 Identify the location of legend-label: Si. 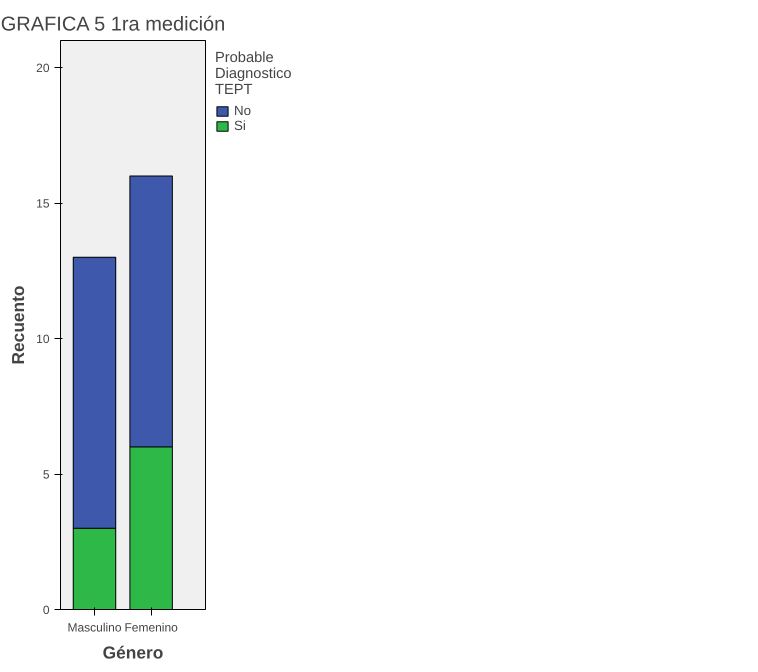
(240, 125).